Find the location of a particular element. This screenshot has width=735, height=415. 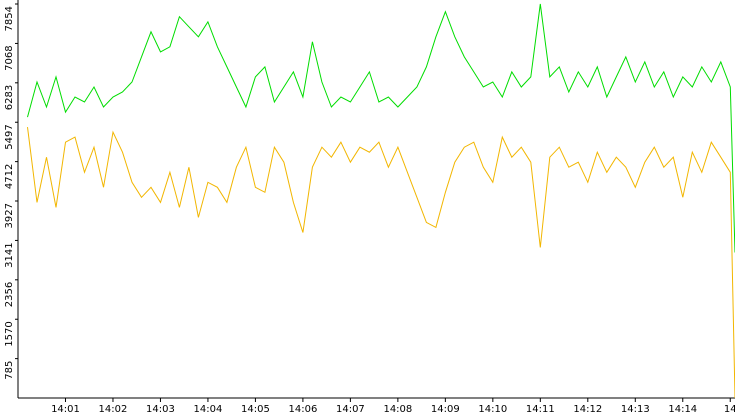

x-tick-label: 14:10 is located at coordinates (492, 409).